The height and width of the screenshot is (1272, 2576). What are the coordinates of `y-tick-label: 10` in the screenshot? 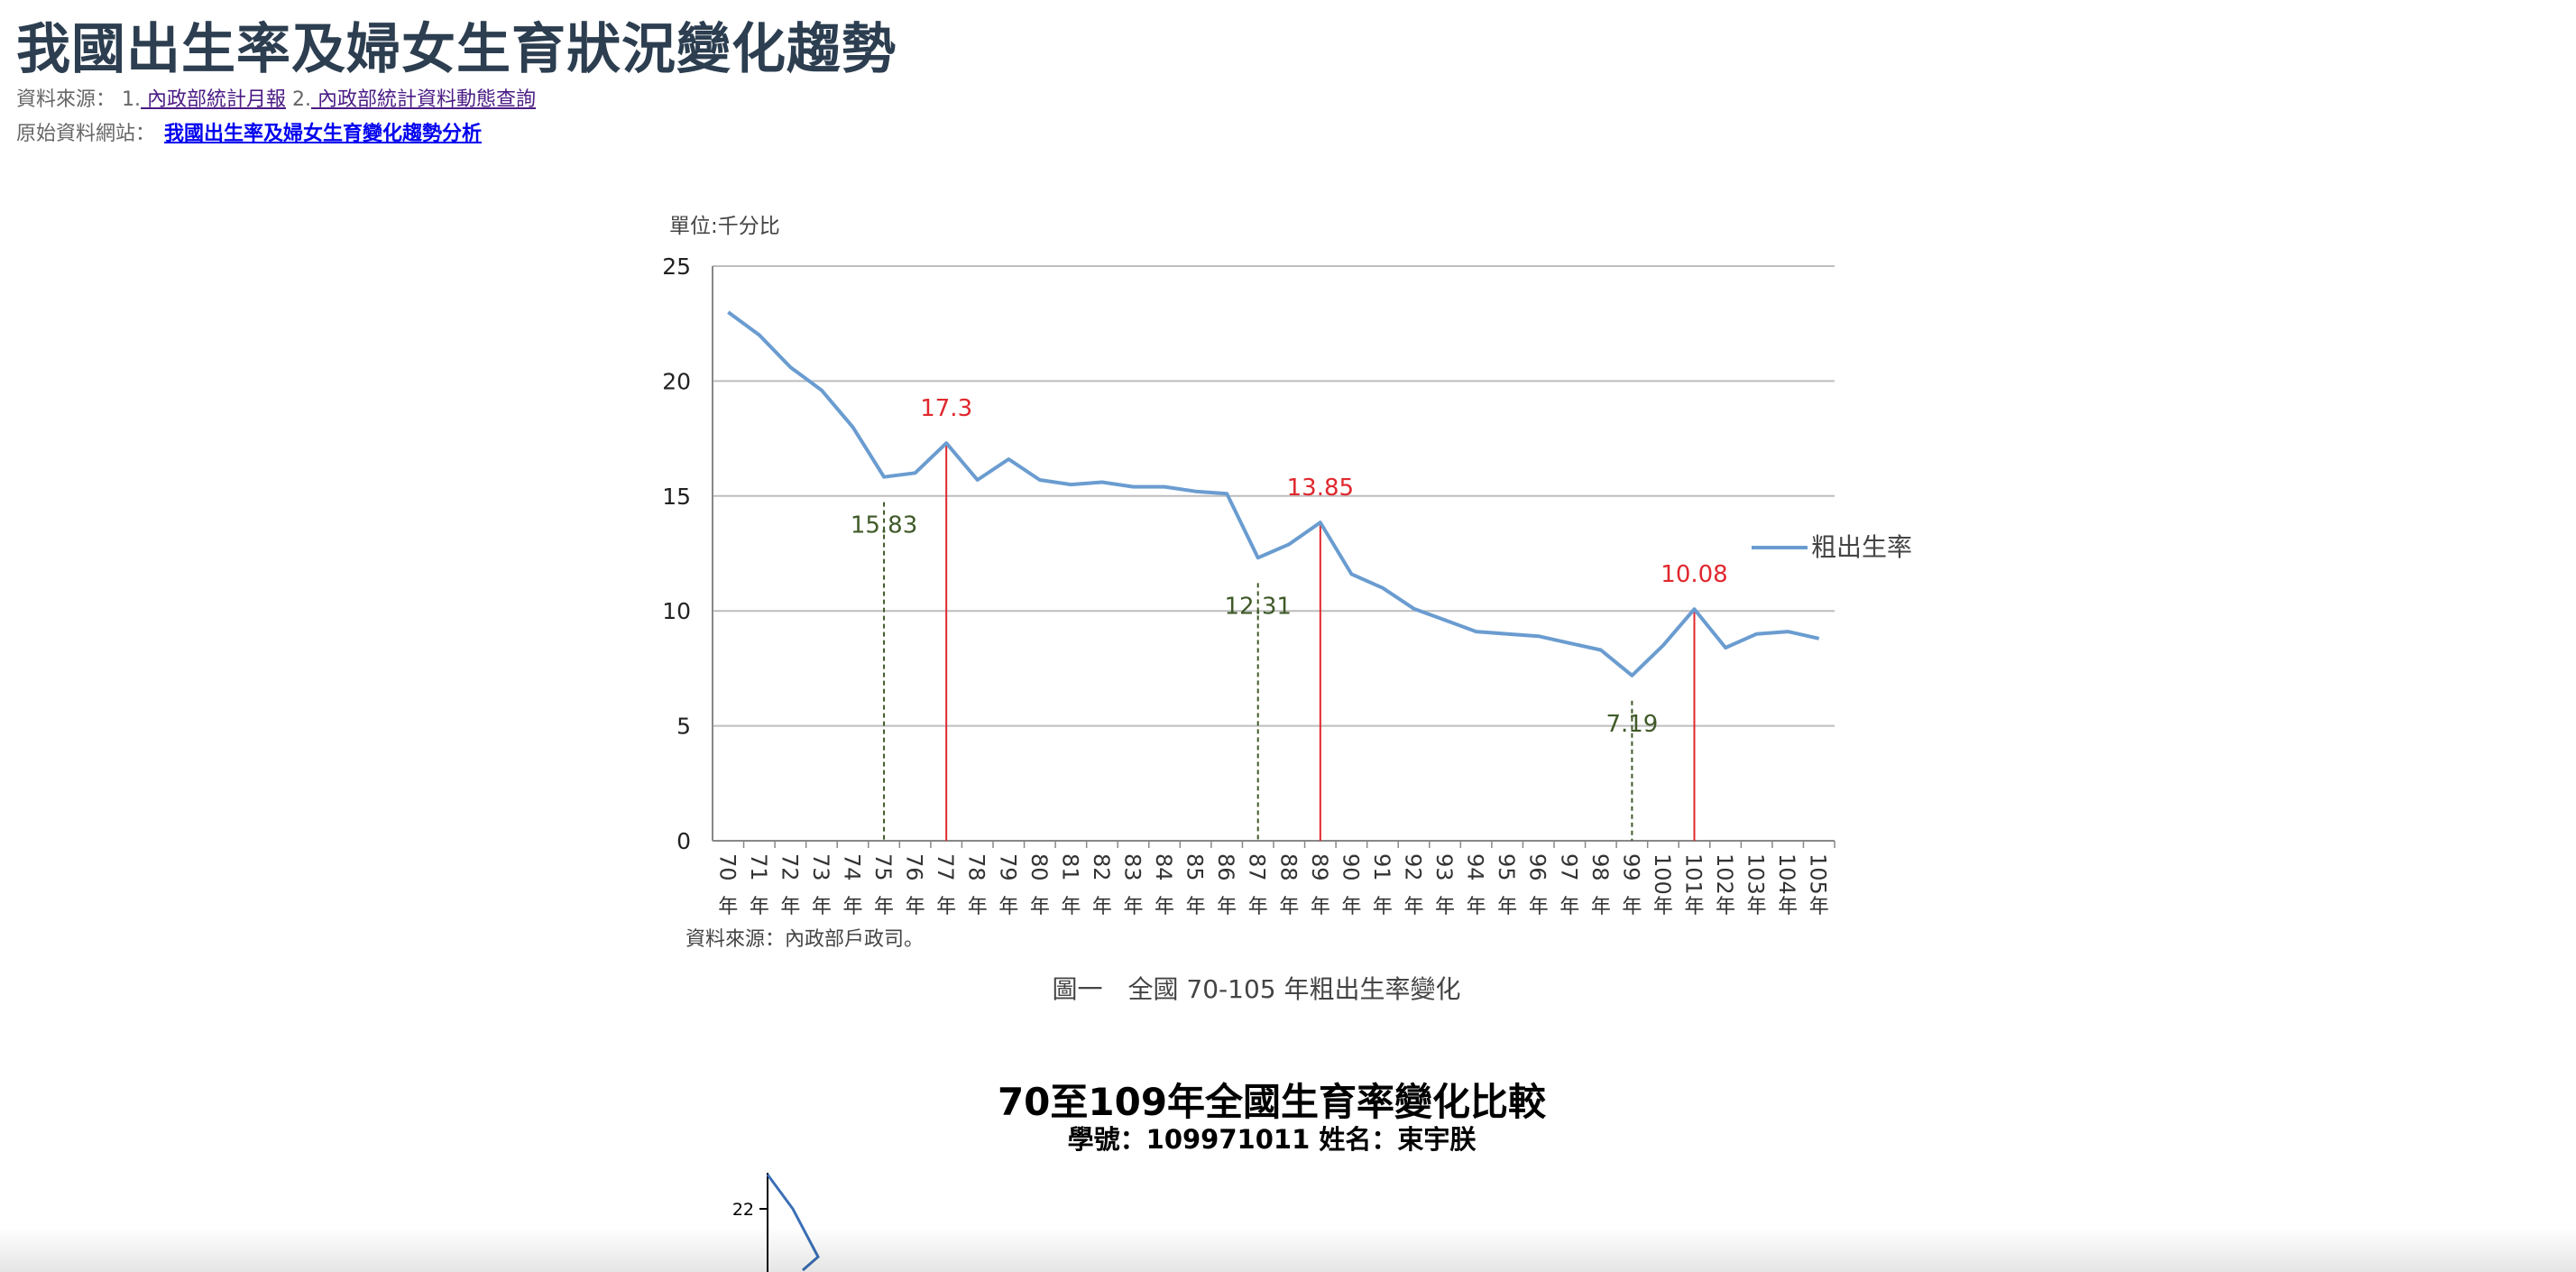 It's located at (677, 611).